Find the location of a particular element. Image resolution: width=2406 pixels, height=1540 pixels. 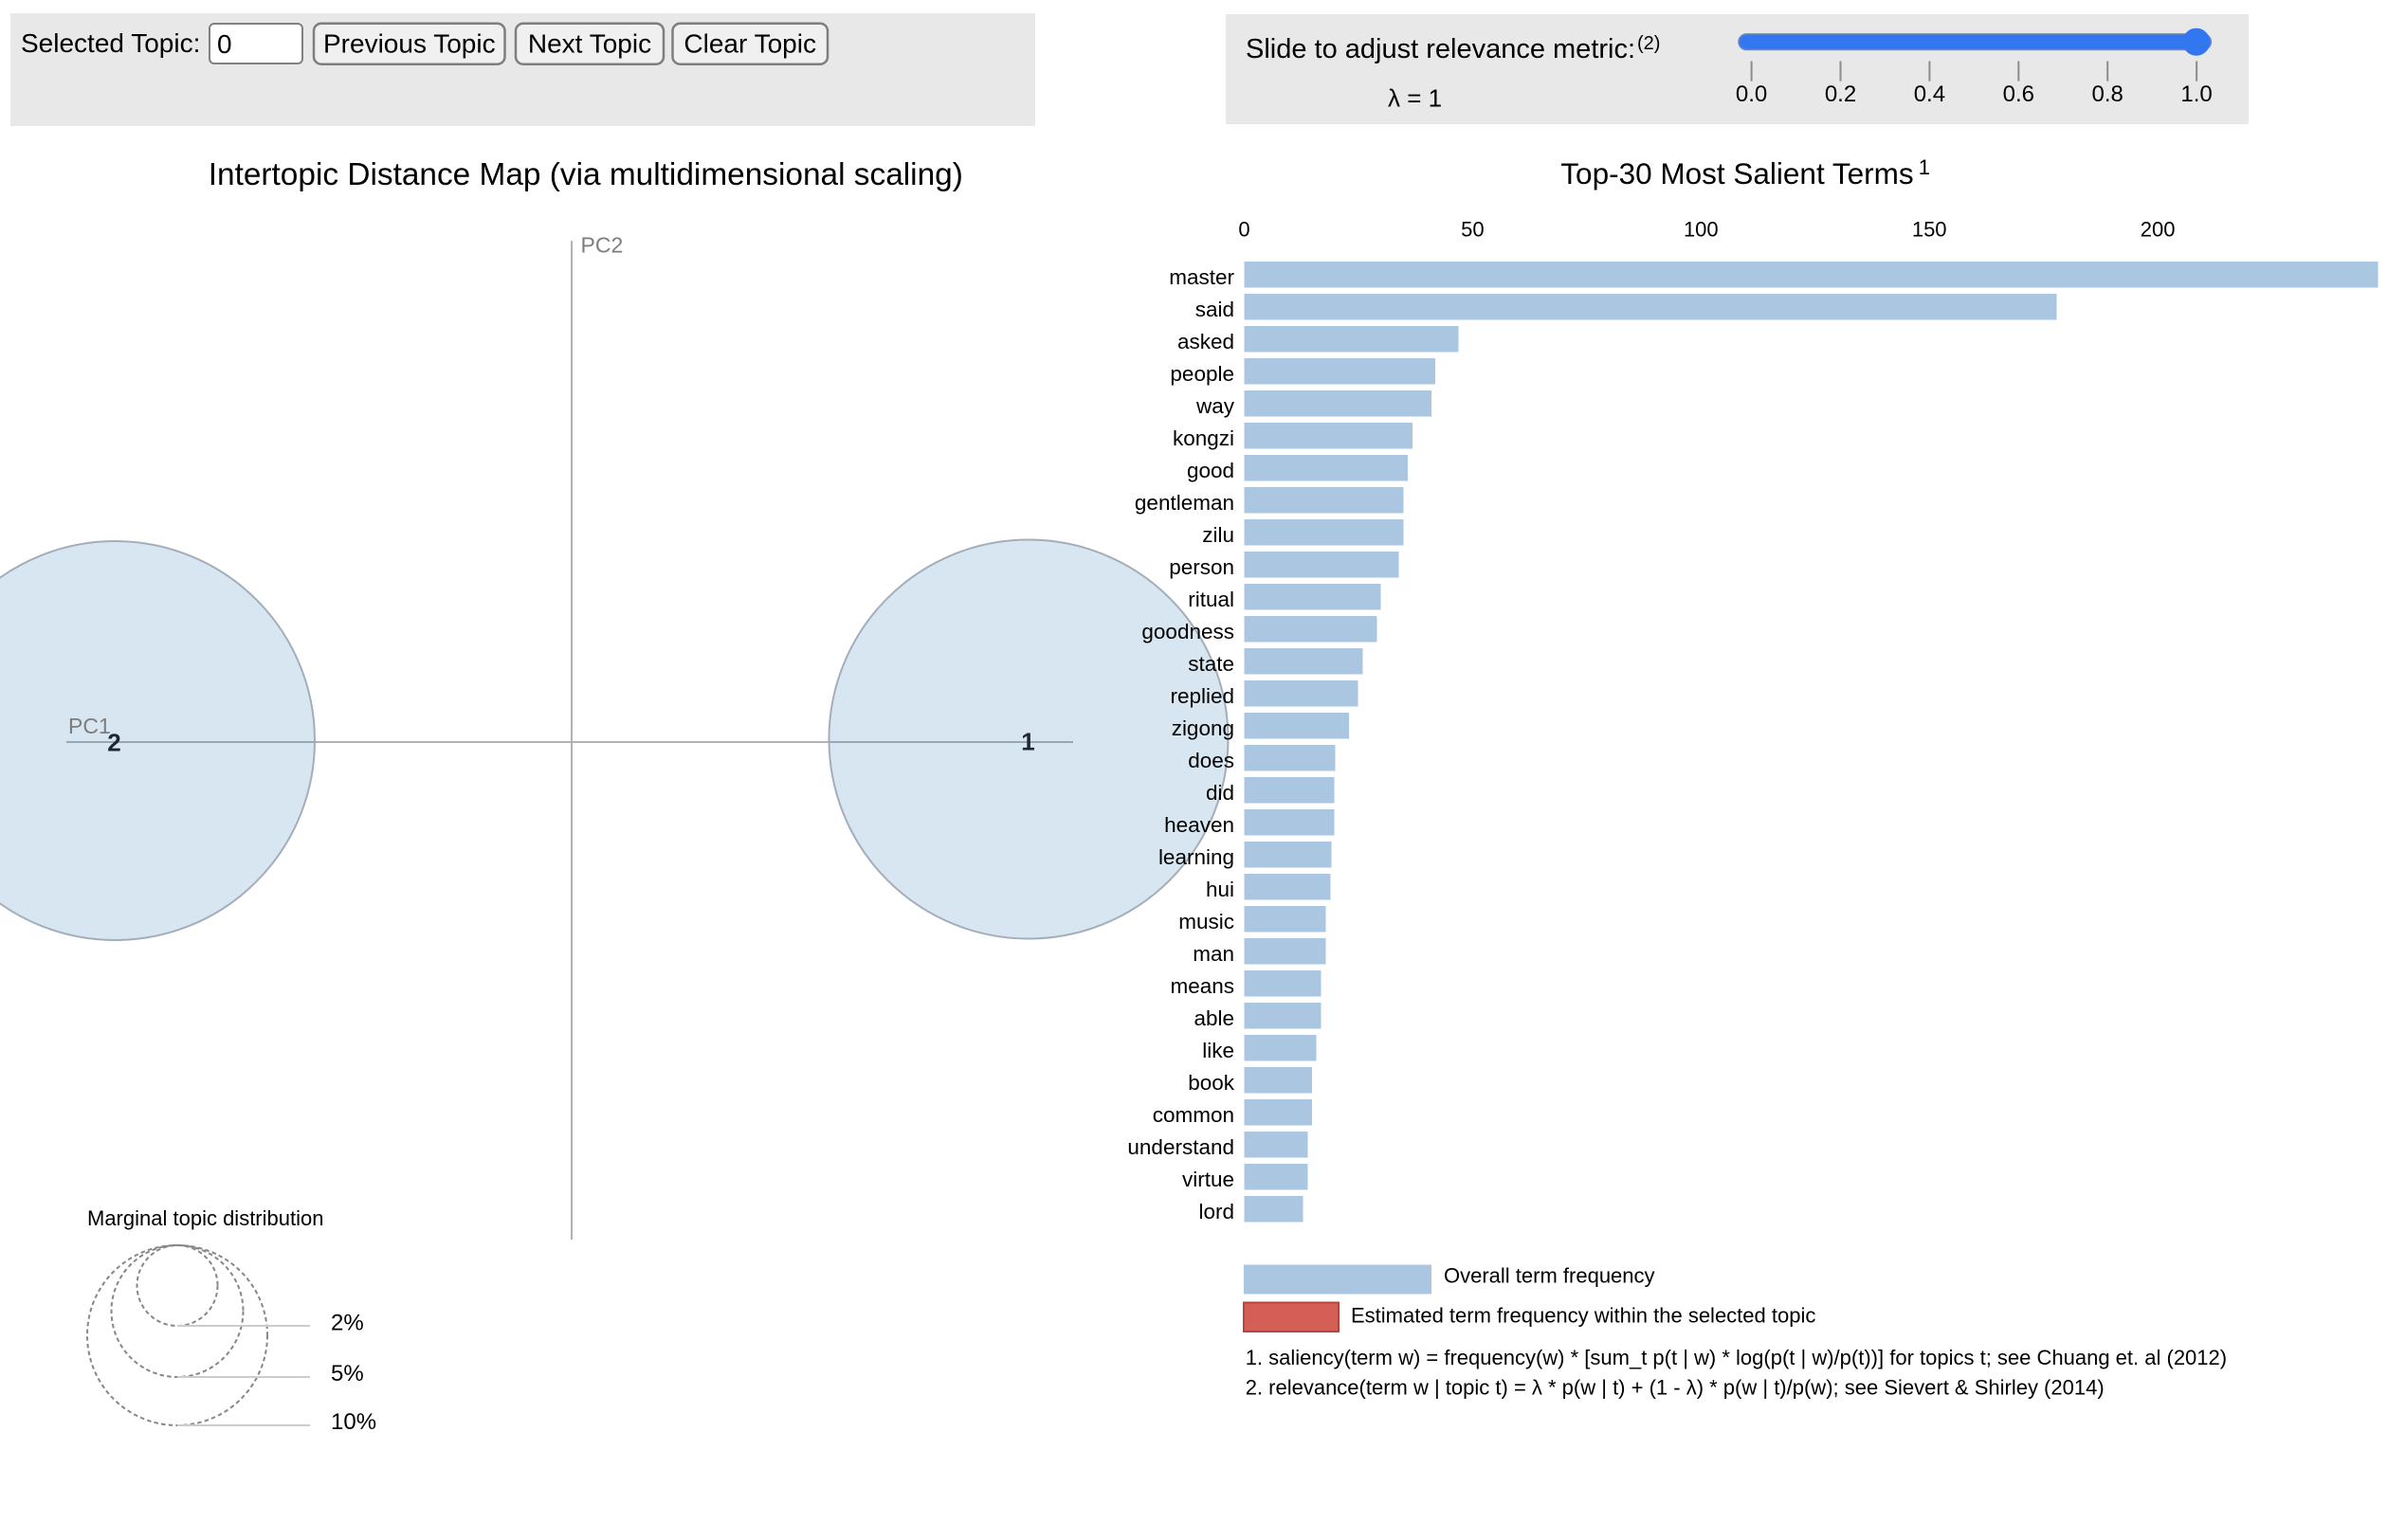

svg-text: 1.0 is located at coordinates (2196, 94).